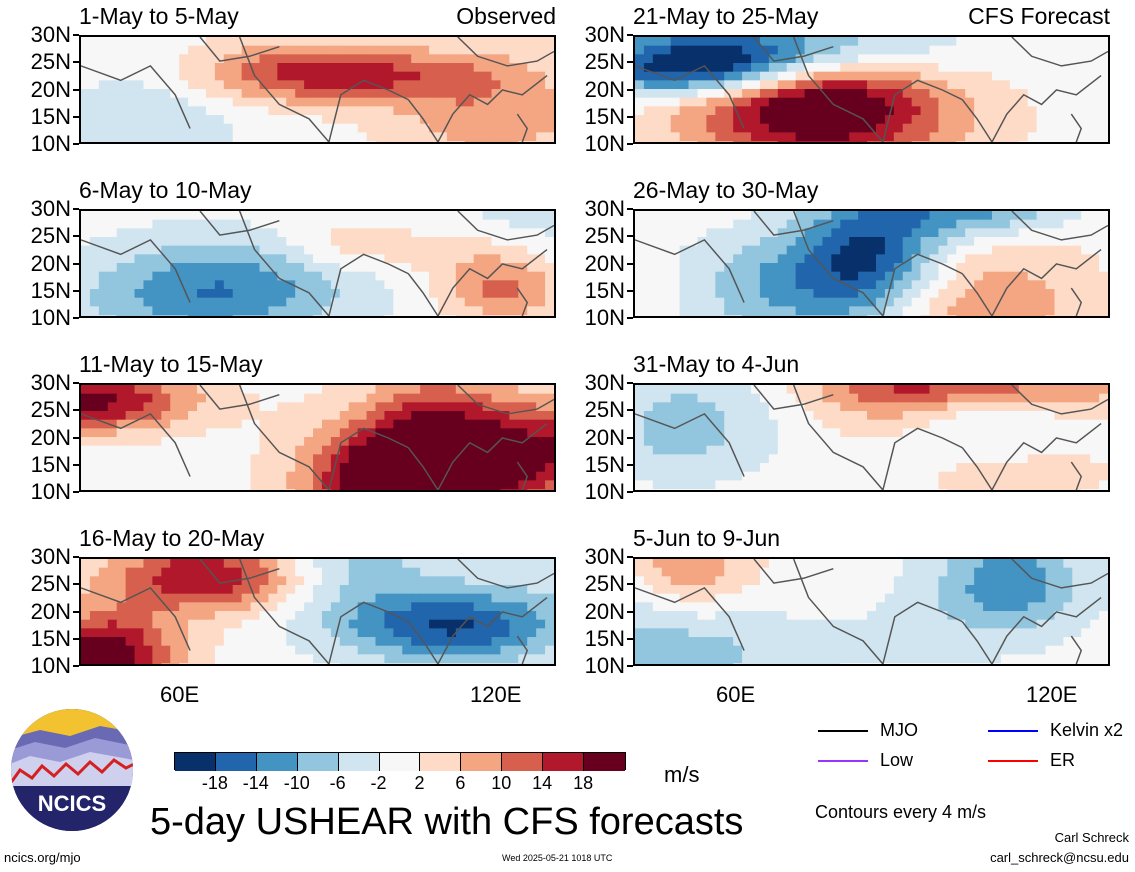 The width and height of the screenshot is (1135, 872). I want to click on panel-title: 16-May to 20-May, so click(172, 538).